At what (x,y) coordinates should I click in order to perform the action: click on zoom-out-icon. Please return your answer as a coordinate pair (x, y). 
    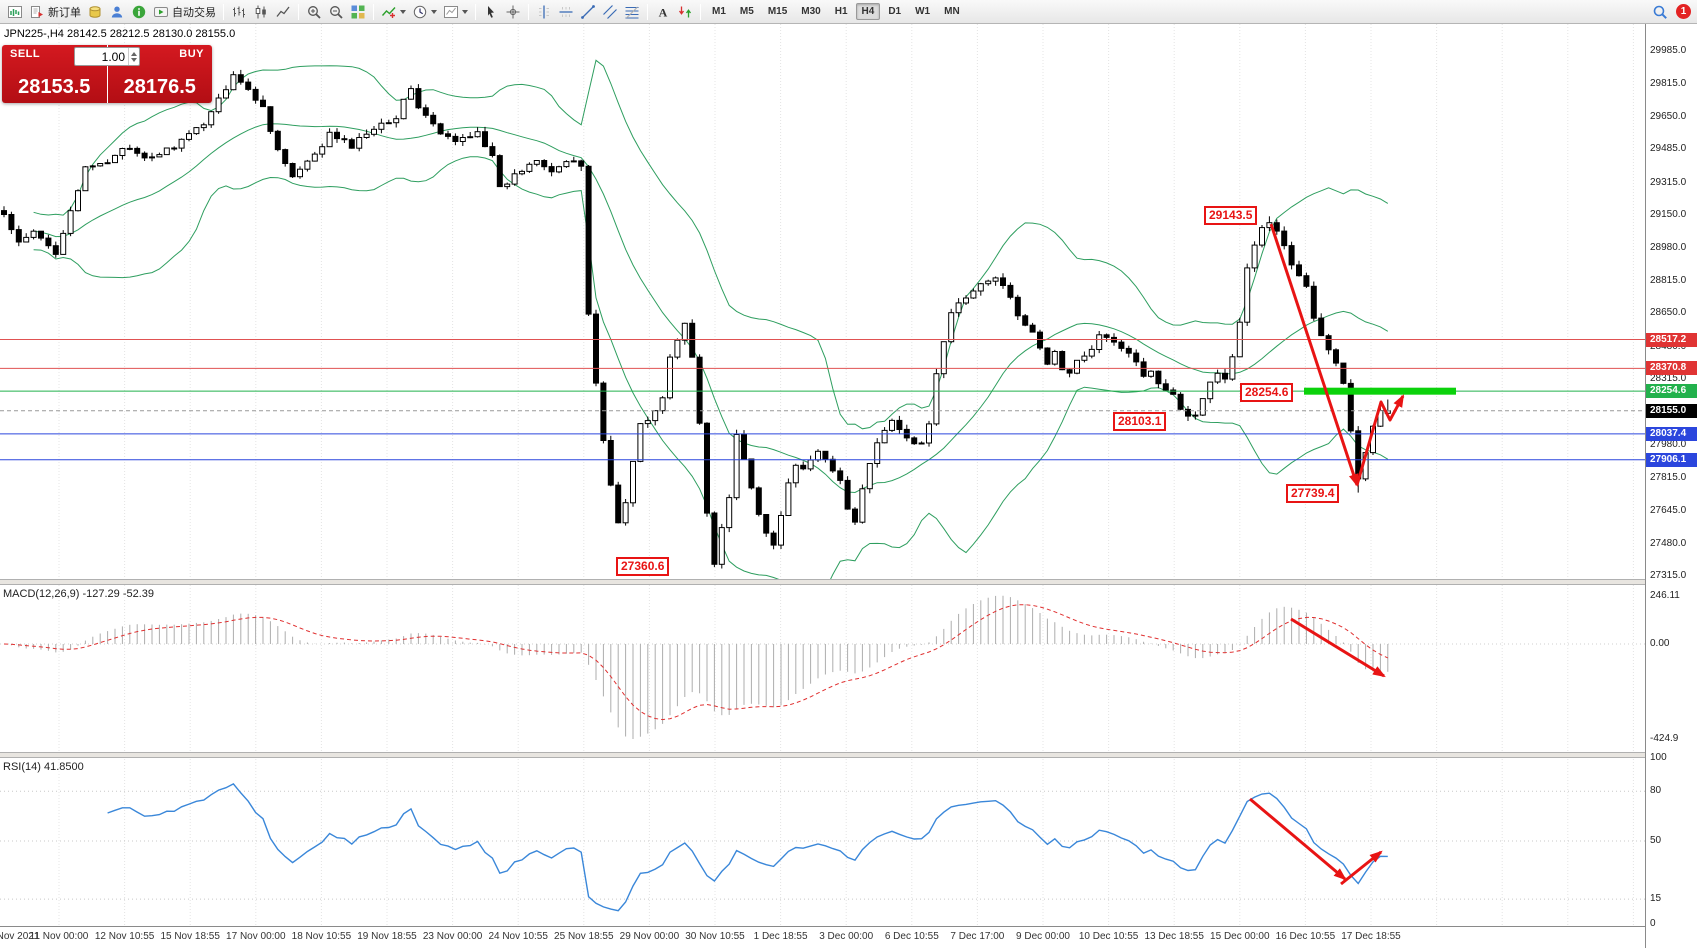
    Looking at the image, I should click on (336, 12).